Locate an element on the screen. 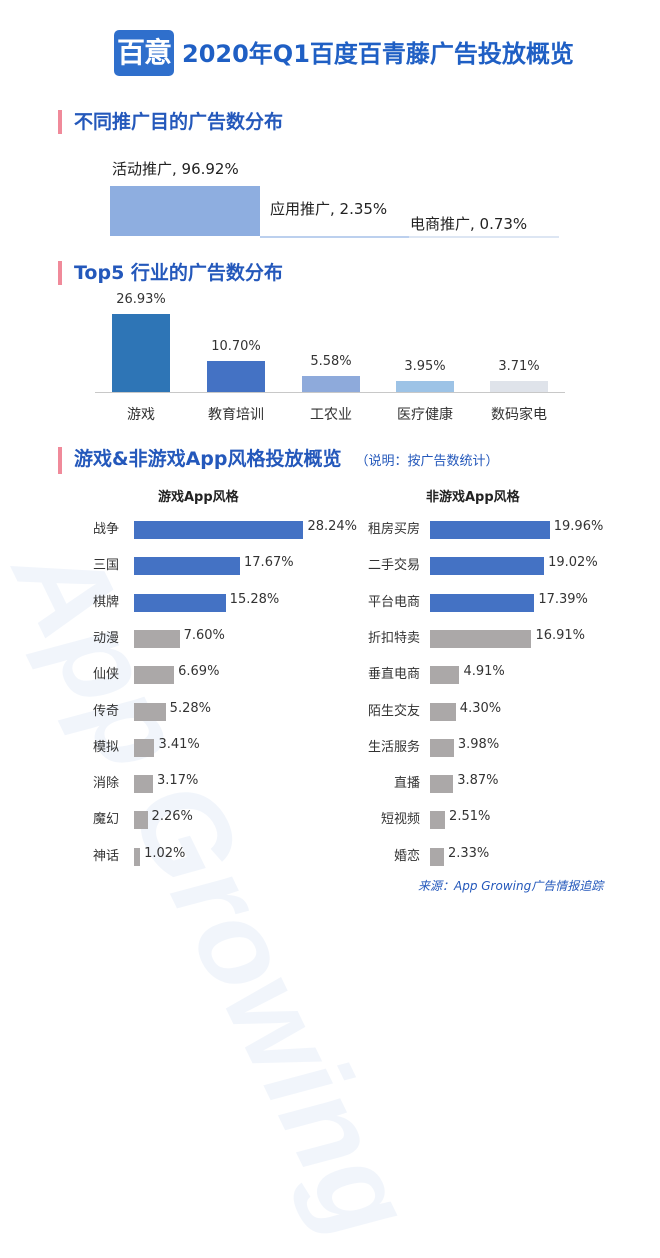  nongame-category-0: 租房买房 is located at coordinates (393, 529).